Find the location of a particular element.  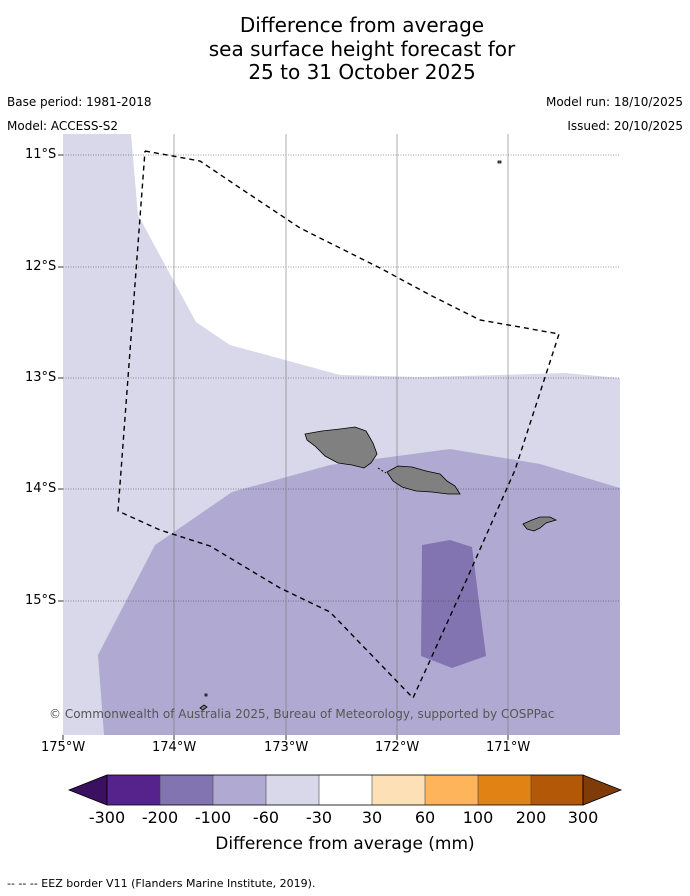

lat-label-11: 11°S is located at coordinates (41, 154).